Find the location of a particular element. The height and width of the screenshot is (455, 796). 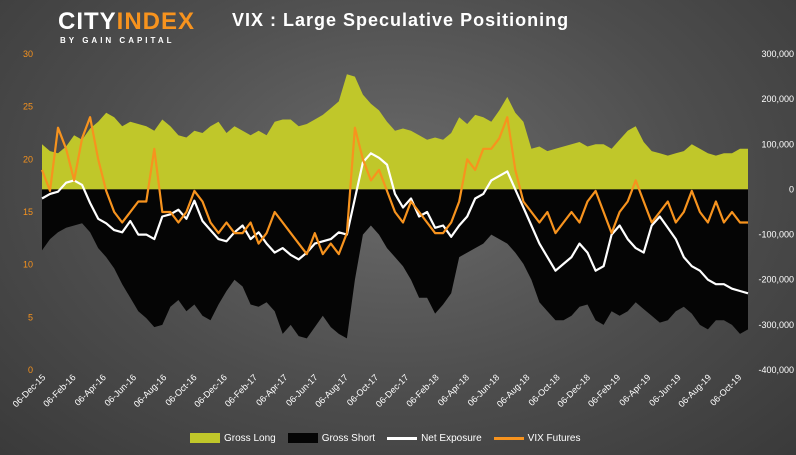

legend-label: Net Exposure is located at coordinates (451, 438).